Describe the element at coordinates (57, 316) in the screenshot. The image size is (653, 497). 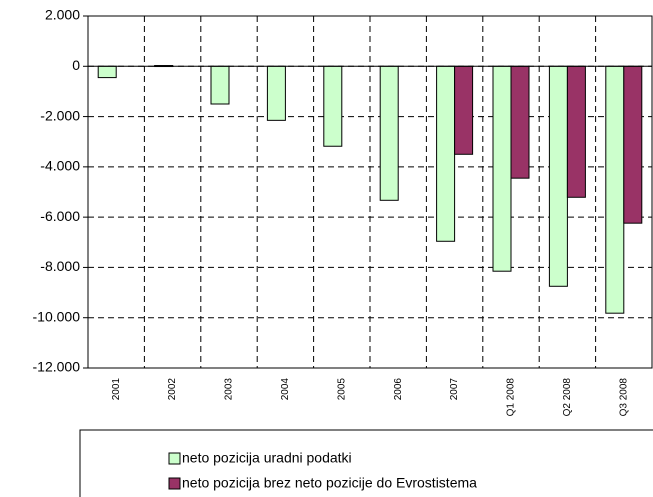
I see `y-tick-label: -10.000` at that location.